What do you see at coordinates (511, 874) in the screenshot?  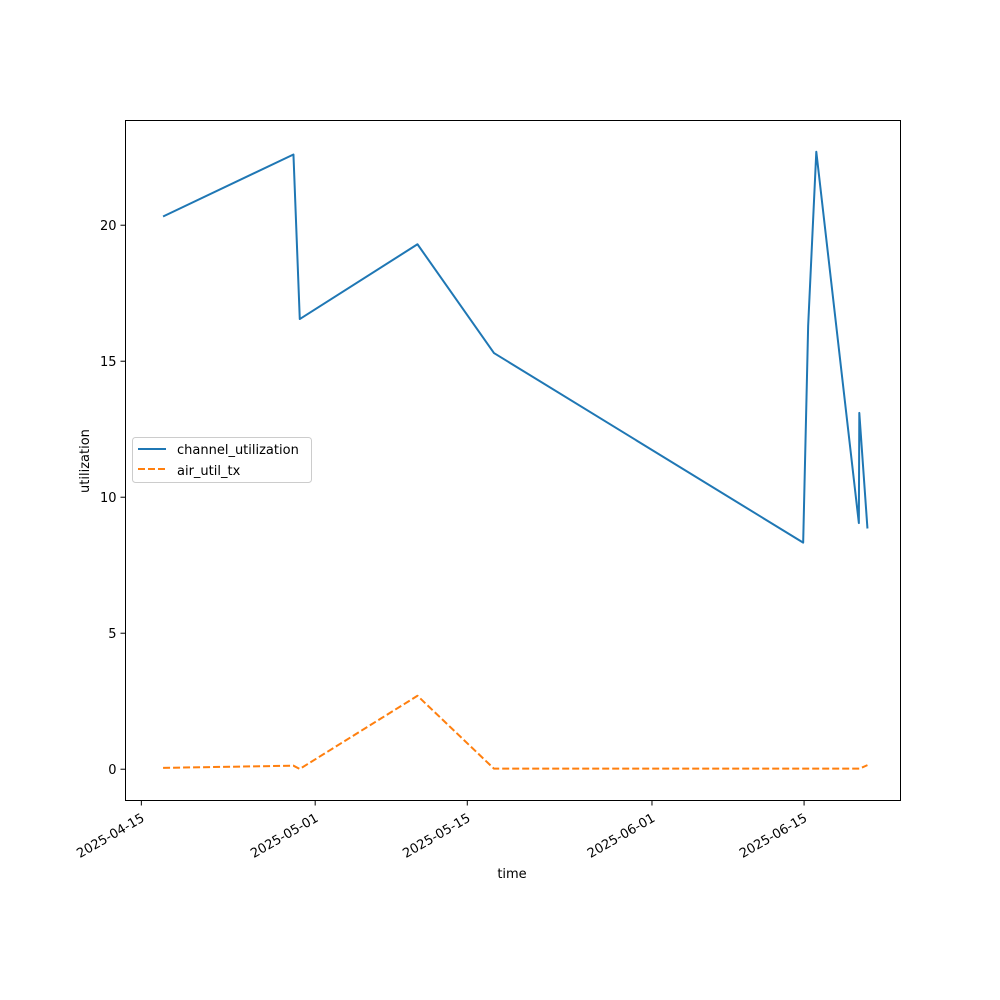 I see `x-axis-label: time` at bounding box center [511, 874].